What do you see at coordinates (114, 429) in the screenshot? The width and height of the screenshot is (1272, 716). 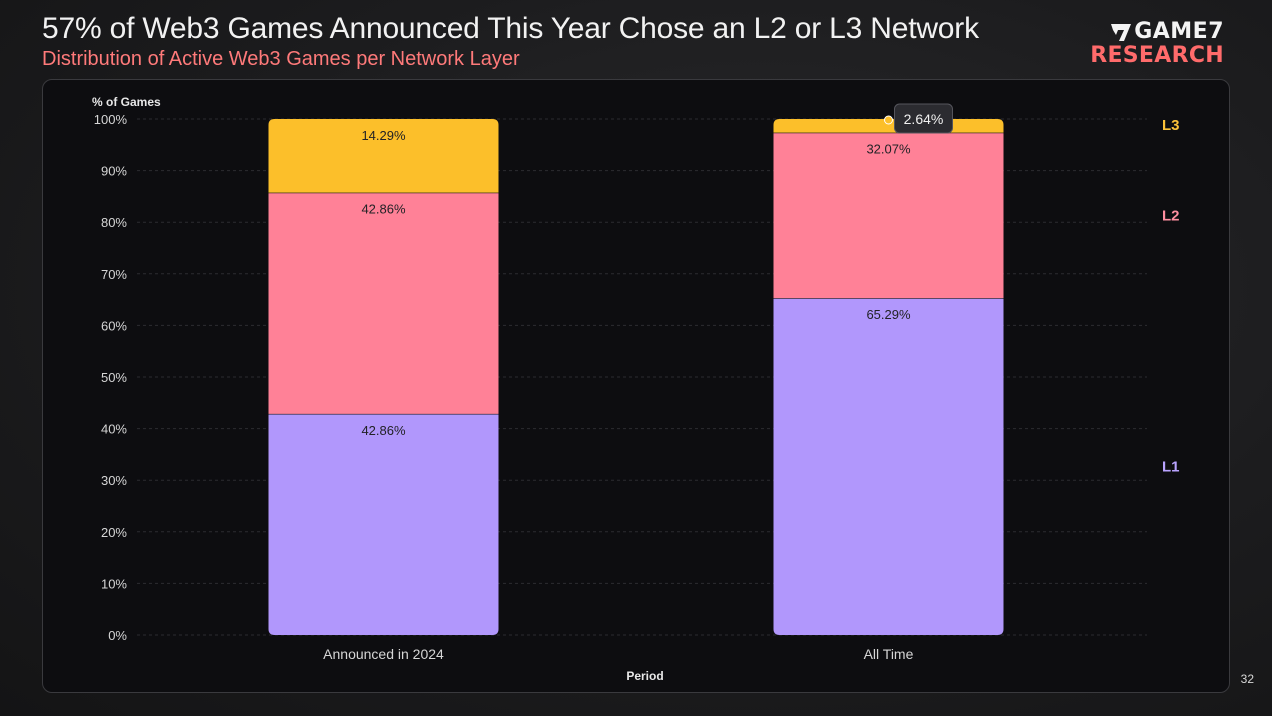 I see `y-tick-label: 40%` at bounding box center [114, 429].